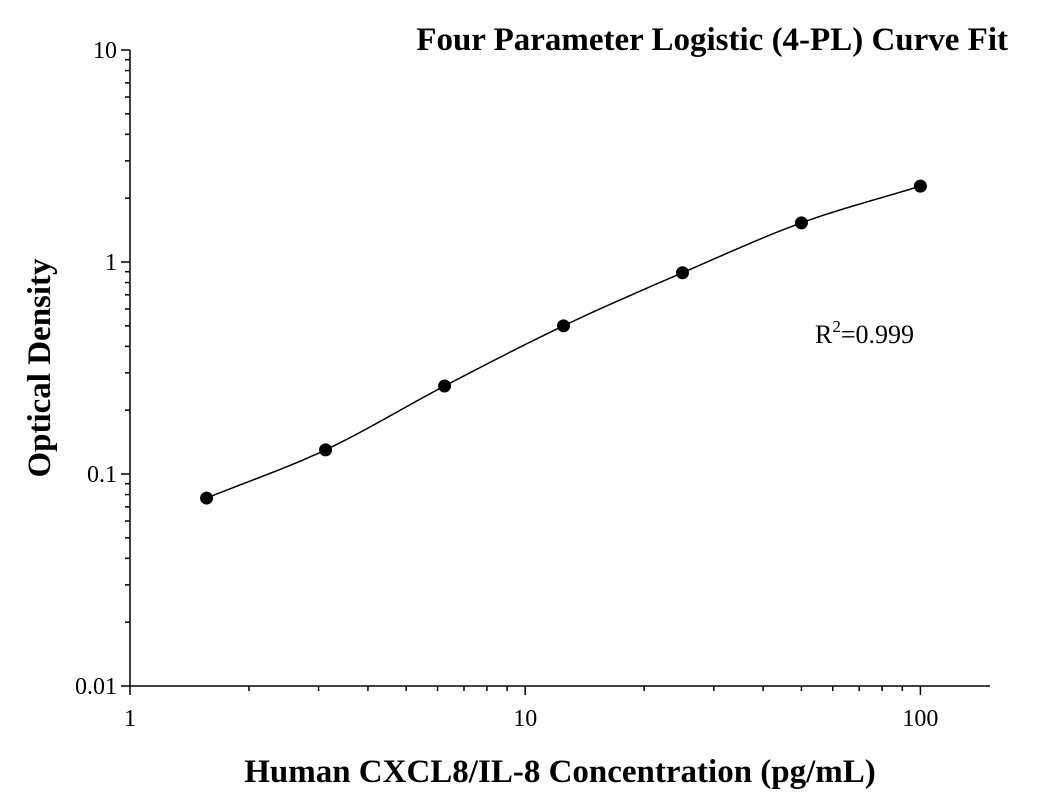 The width and height of the screenshot is (1039, 810). What do you see at coordinates (96, 687) in the screenshot?
I see `y-tick-label: 0.01` at bounding box center [96, 687].